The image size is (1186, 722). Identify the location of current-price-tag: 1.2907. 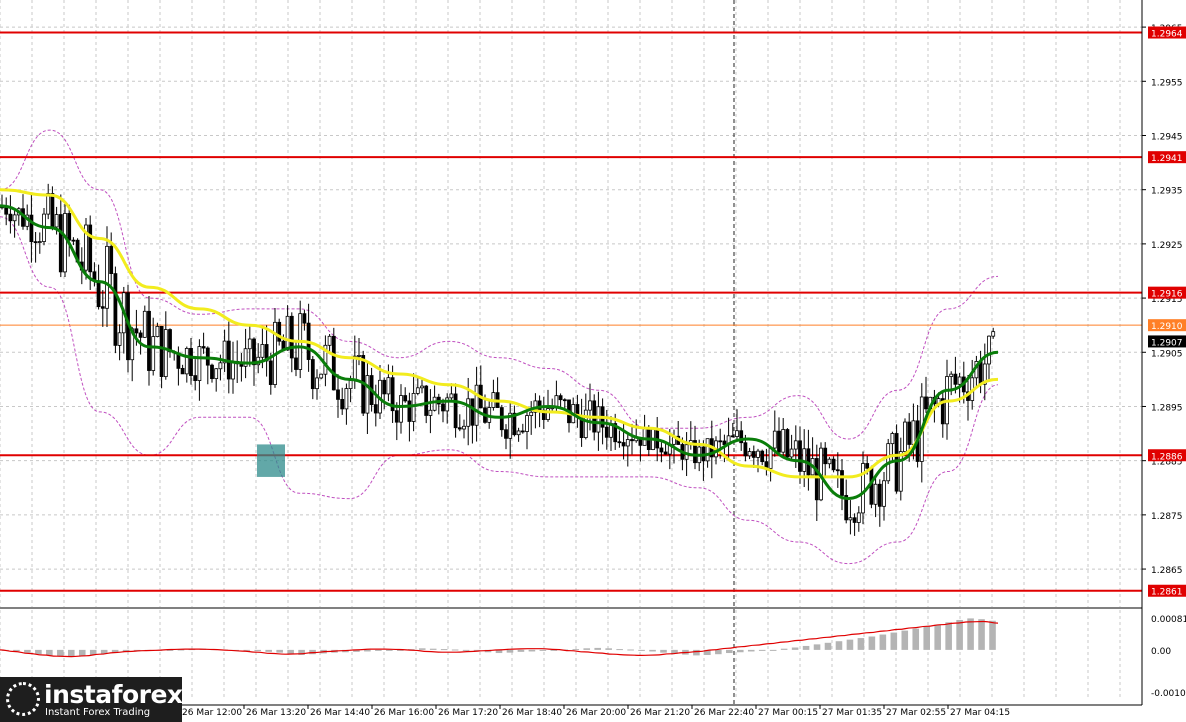
(1167, 343).